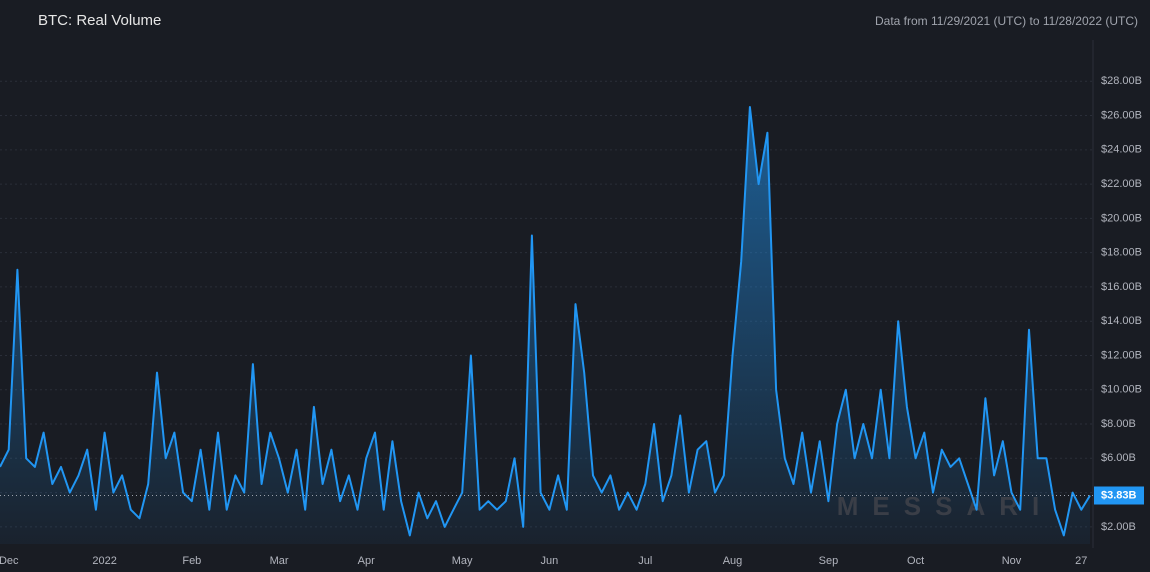  What do you see at coordinates (1121, 253) in the screenshot?
I see `y-tick-label: $18.00B` at bounding box center [1121, 253].